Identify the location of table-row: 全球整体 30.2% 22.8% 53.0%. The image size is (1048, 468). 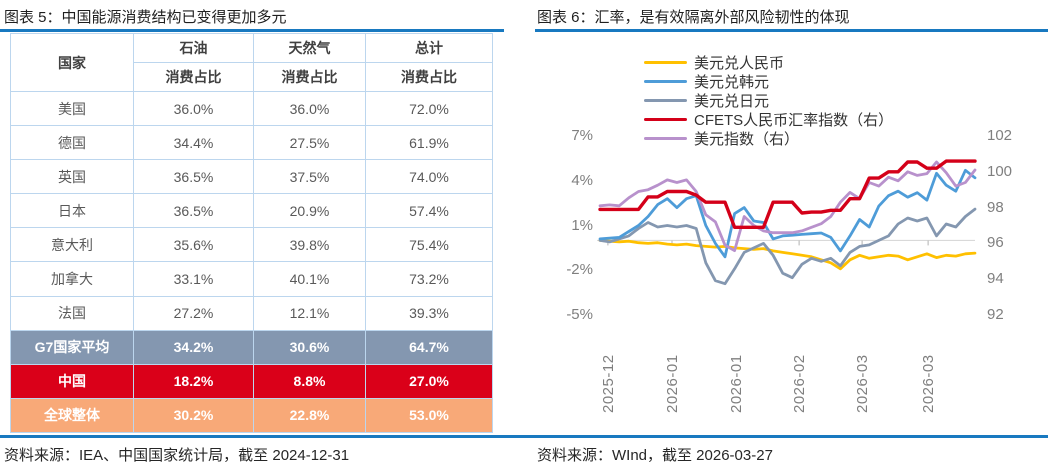
(251, 415).